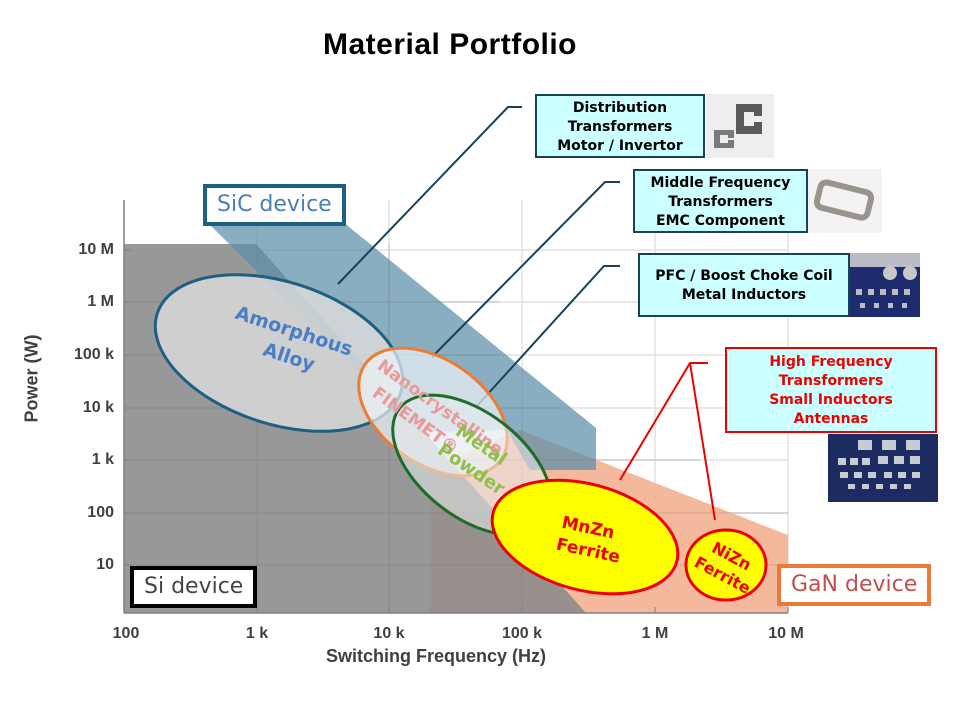 This screenshot has height=720, width=960. What do you see at coordinates (620, 146) in the screenshot?
I see `callout-line: Motor / Invertor` at bounding box center [620, 146].